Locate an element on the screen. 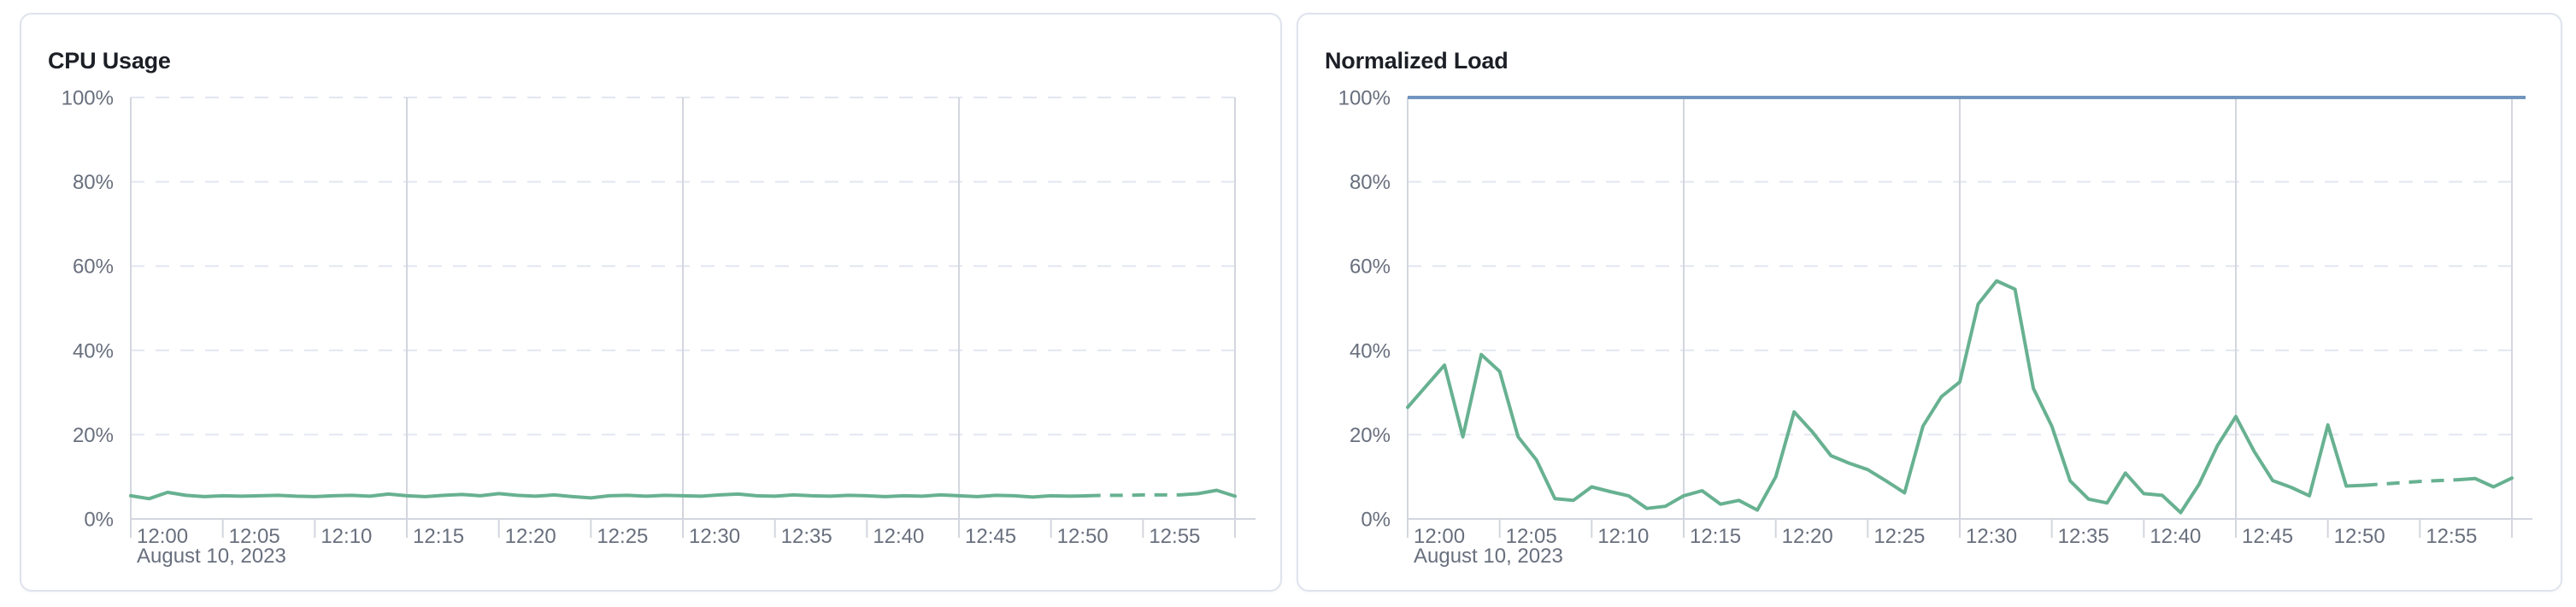  chart-title: Normalized Load is located at coordinates (1417, 61).